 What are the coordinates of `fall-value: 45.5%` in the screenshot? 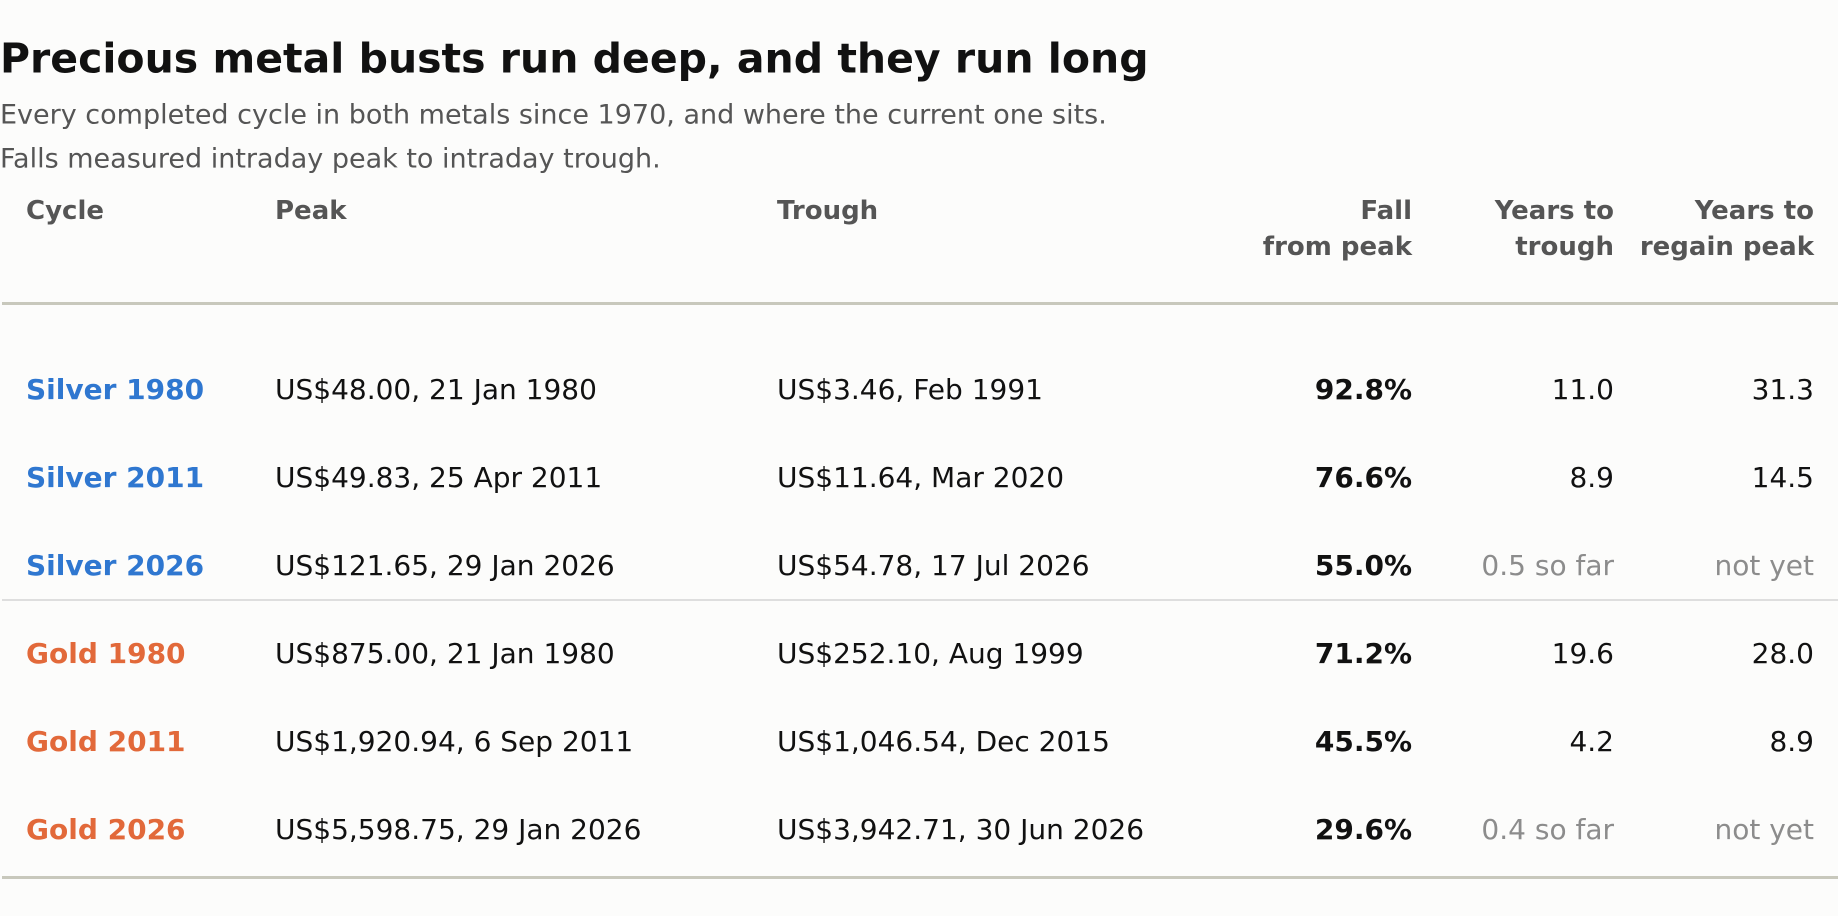 It's located at (1363, 741).